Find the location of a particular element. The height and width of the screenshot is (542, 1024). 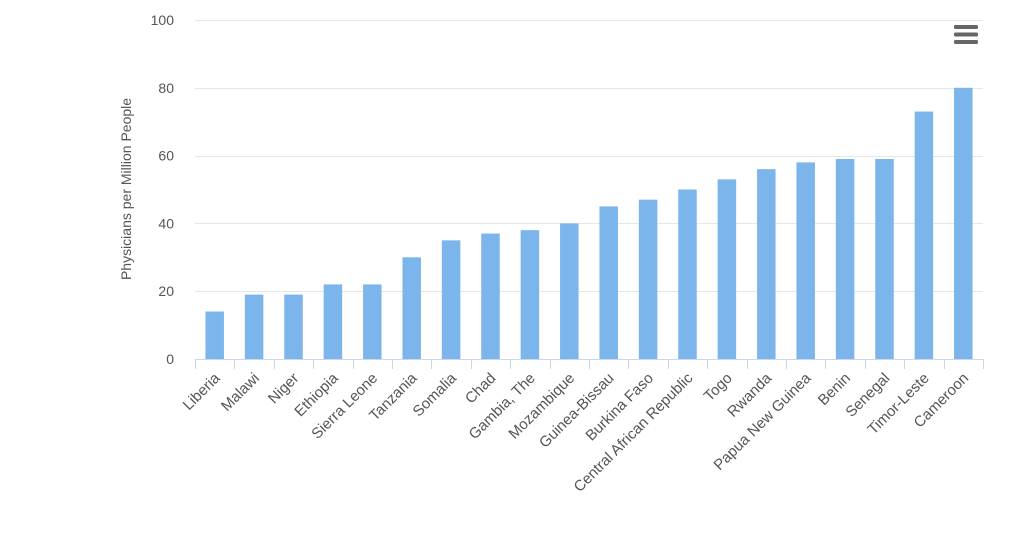

hamburger-menu-icon is located at coordinates (966, 34).